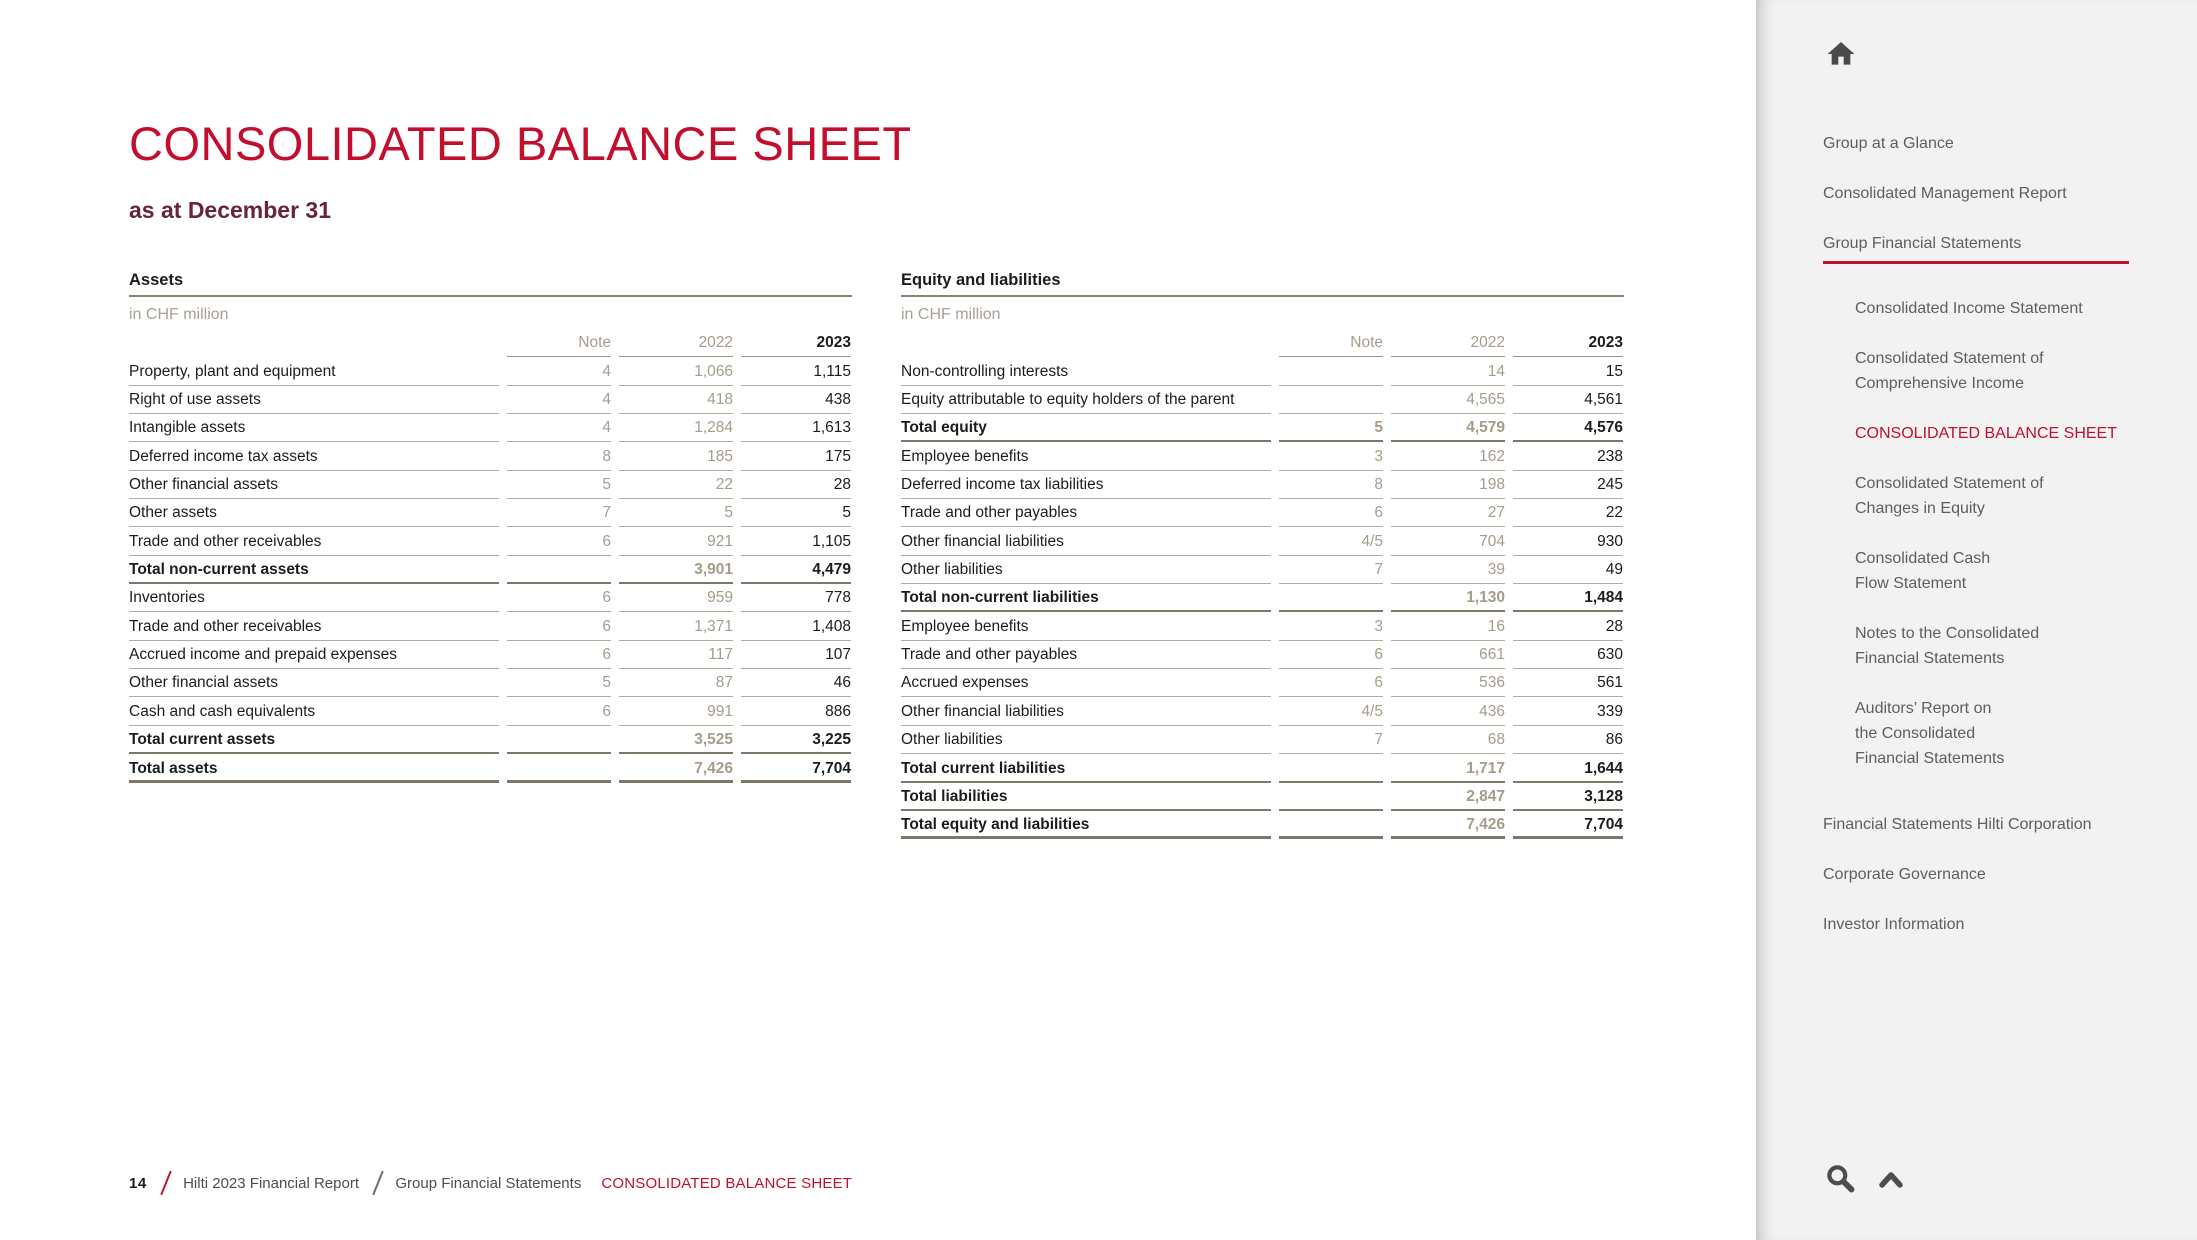 The width and height of the screenshot is (2197, 1240). What do you see at coordinates (1904, 874) in the screenshot?
I see `sidebar-item: Corporate Governance` at bounding box center [1904, 874].